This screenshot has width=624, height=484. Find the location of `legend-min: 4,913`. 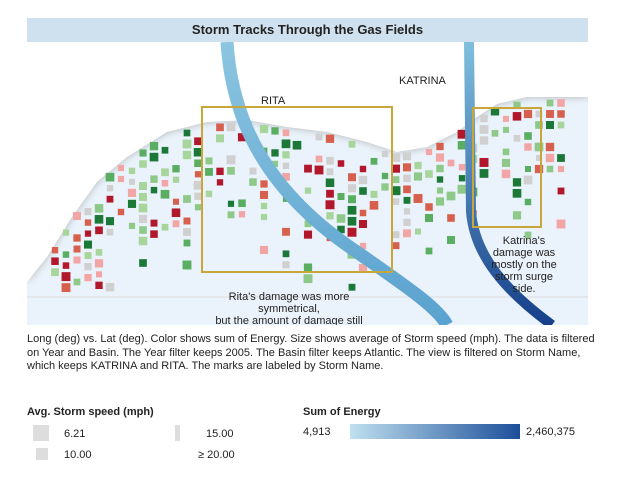

legend-min: 4,913 is located at coordinates (317, 432).